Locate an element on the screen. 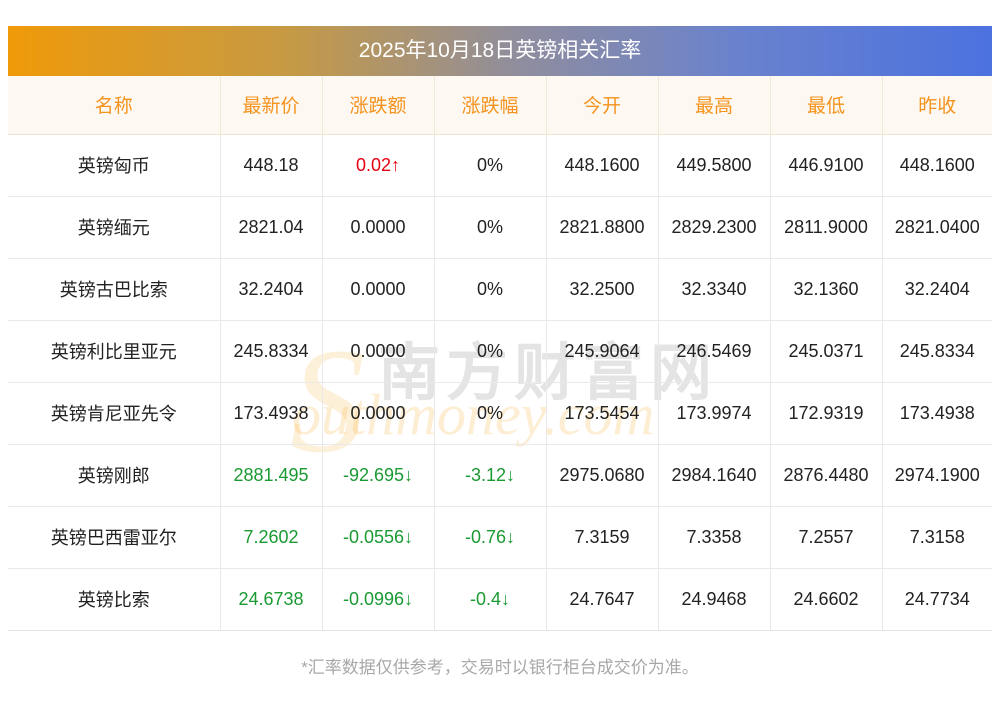 The height and width of the screenshot is (723, 1000). cell-last-price: 24.6738 is located at coordinates (271, 599).